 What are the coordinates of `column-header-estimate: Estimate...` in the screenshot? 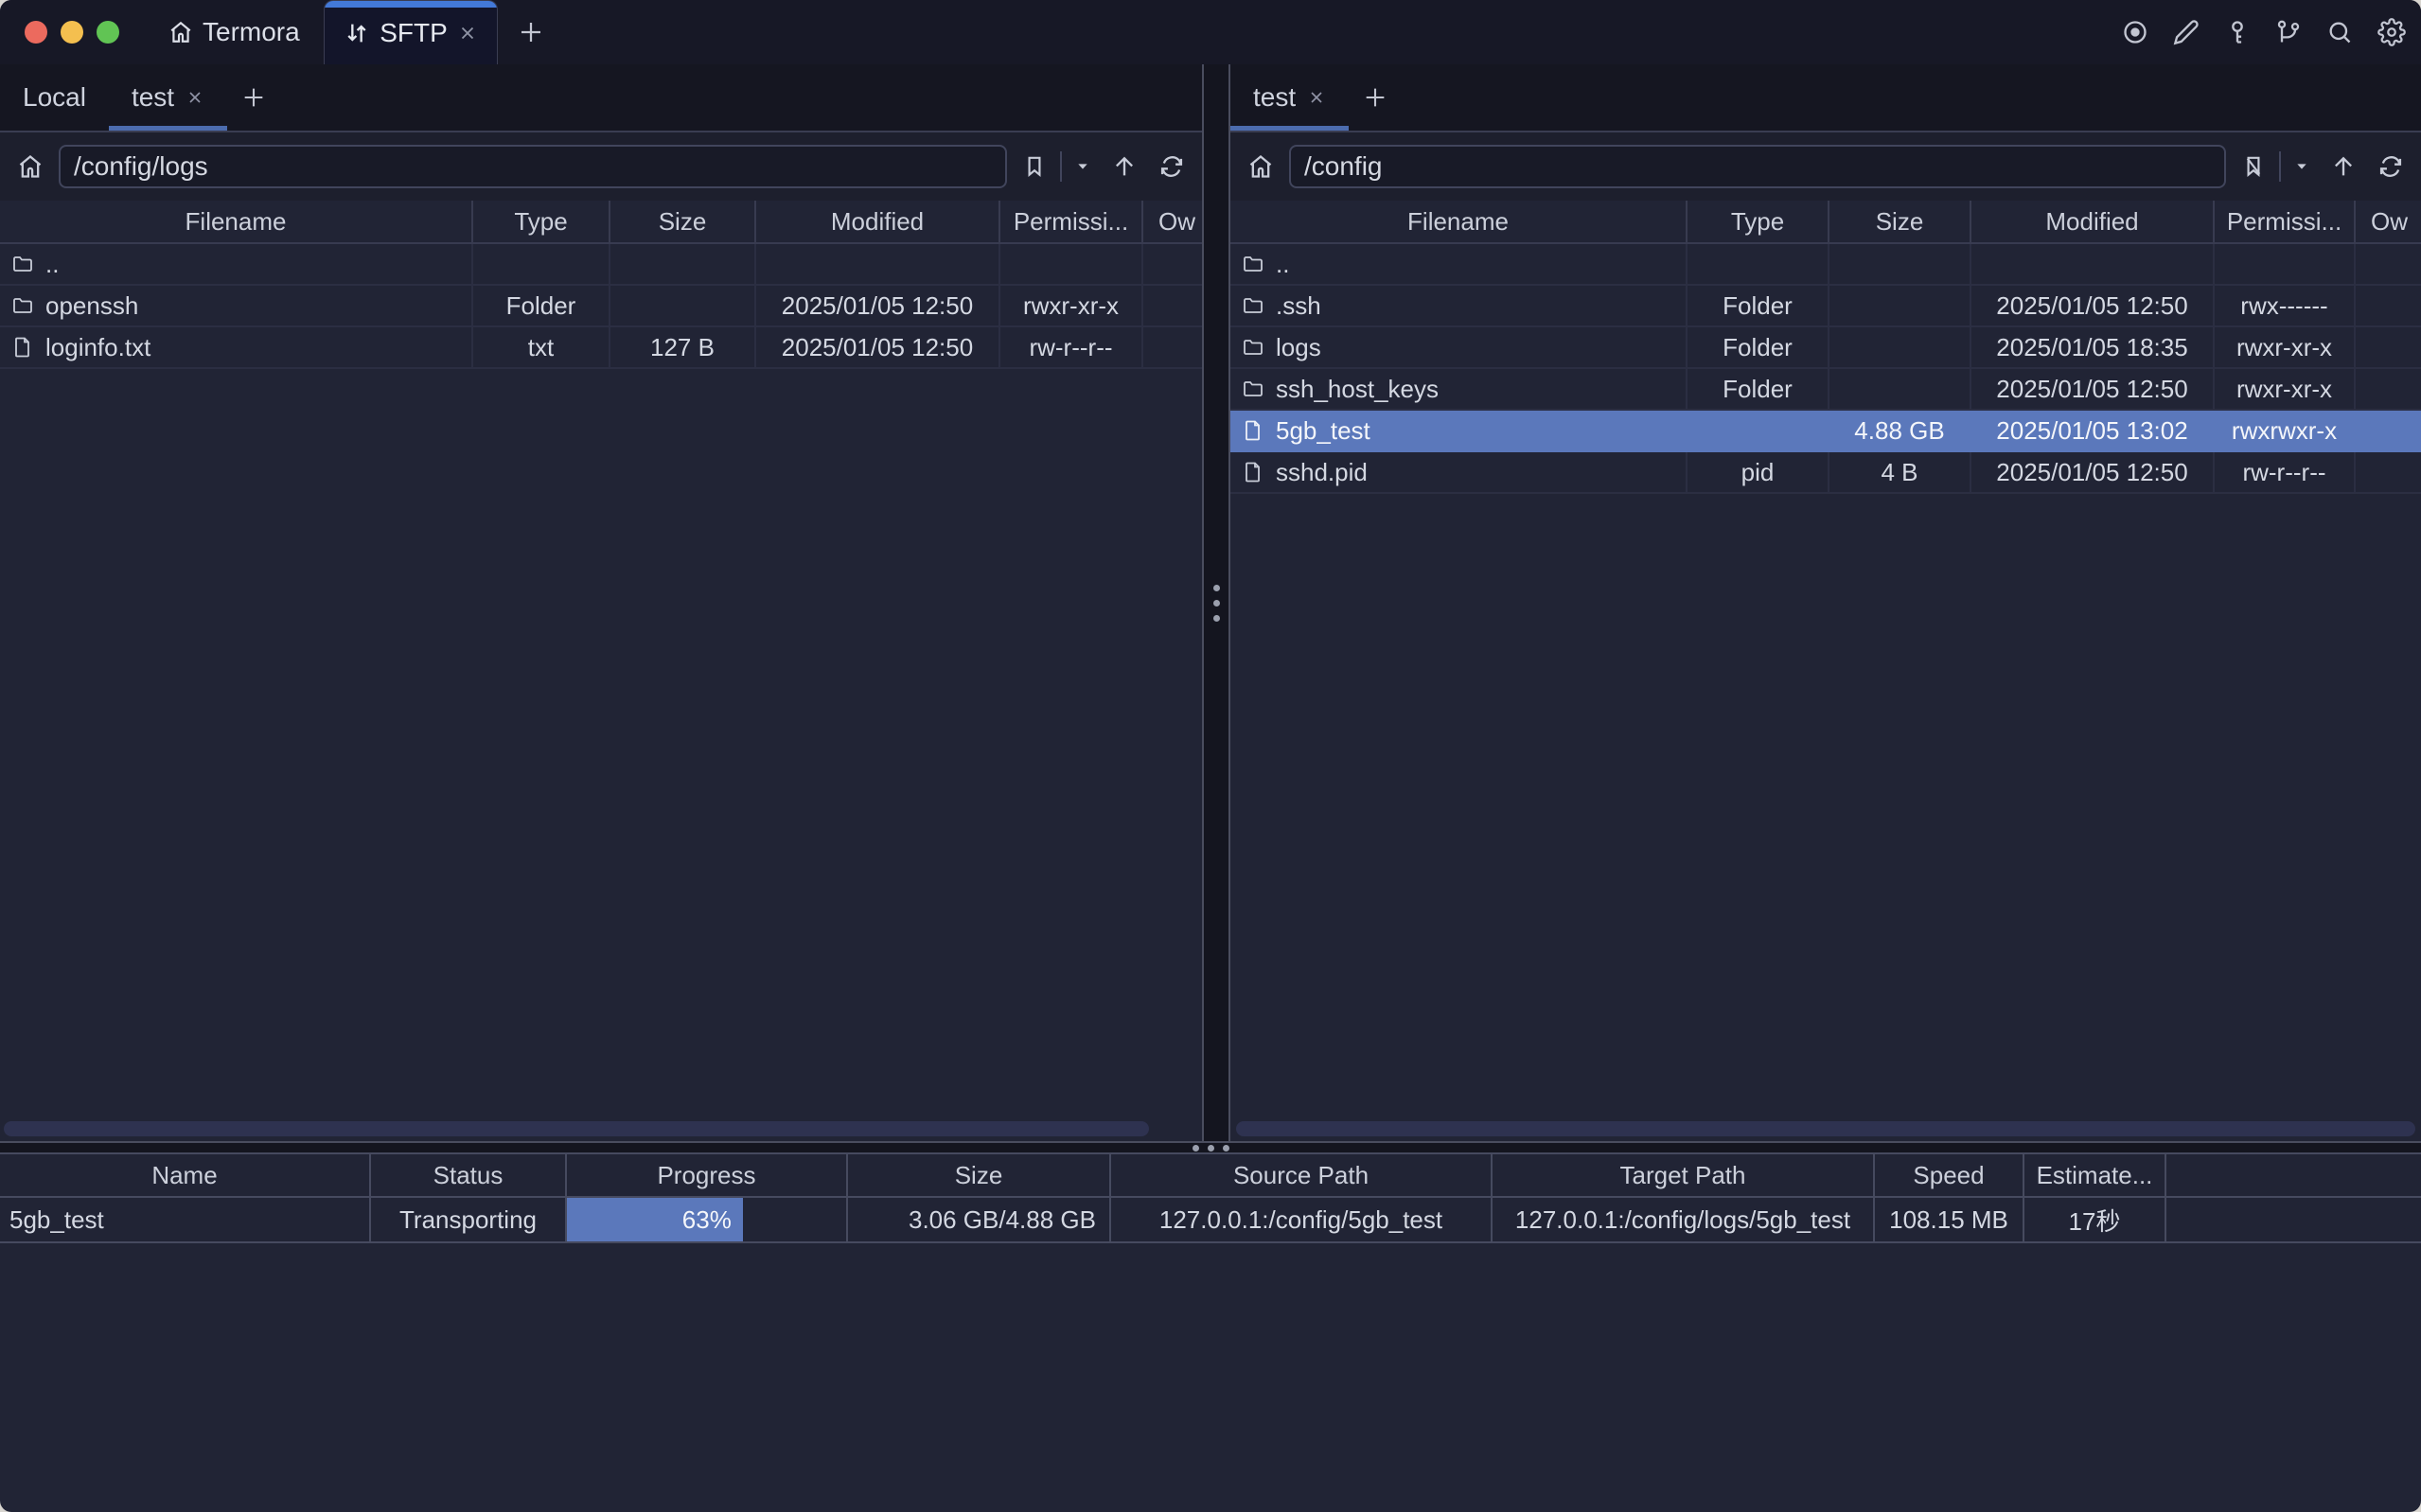 It's located at (2095, 1175).